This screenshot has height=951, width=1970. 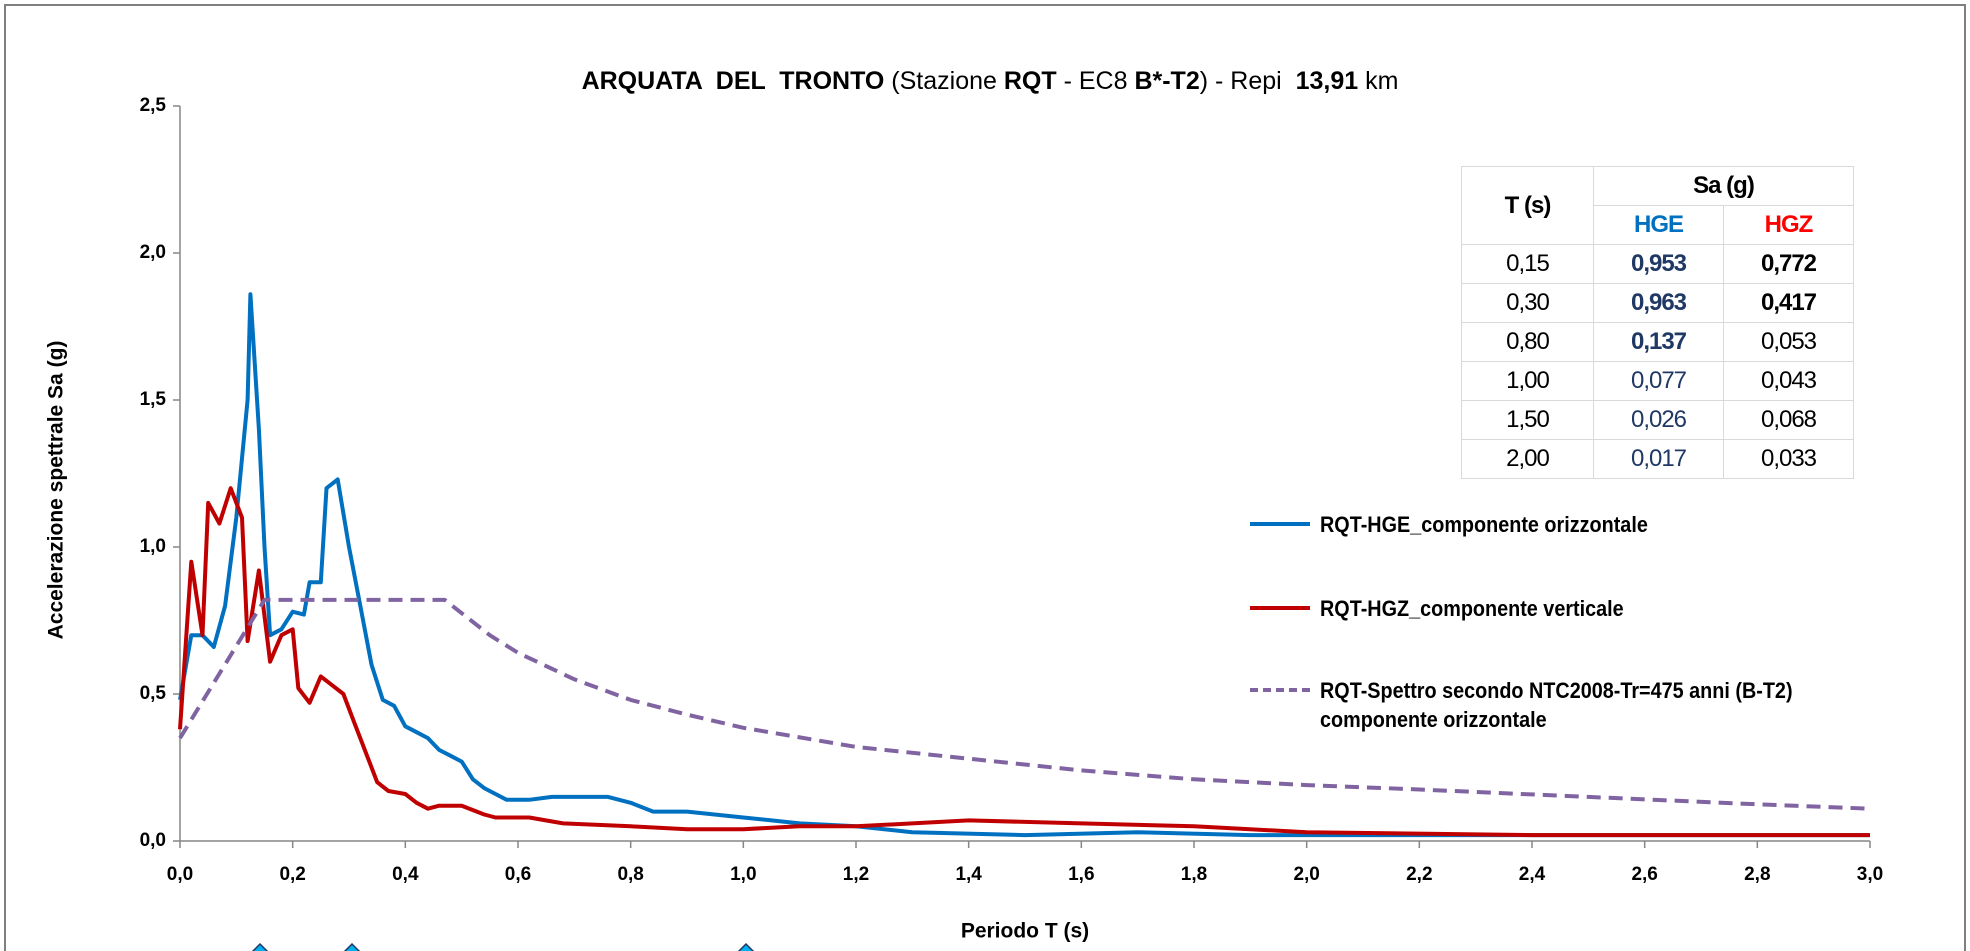 I want to click on table-cell: 0,417, so click(x=1788, y=303).